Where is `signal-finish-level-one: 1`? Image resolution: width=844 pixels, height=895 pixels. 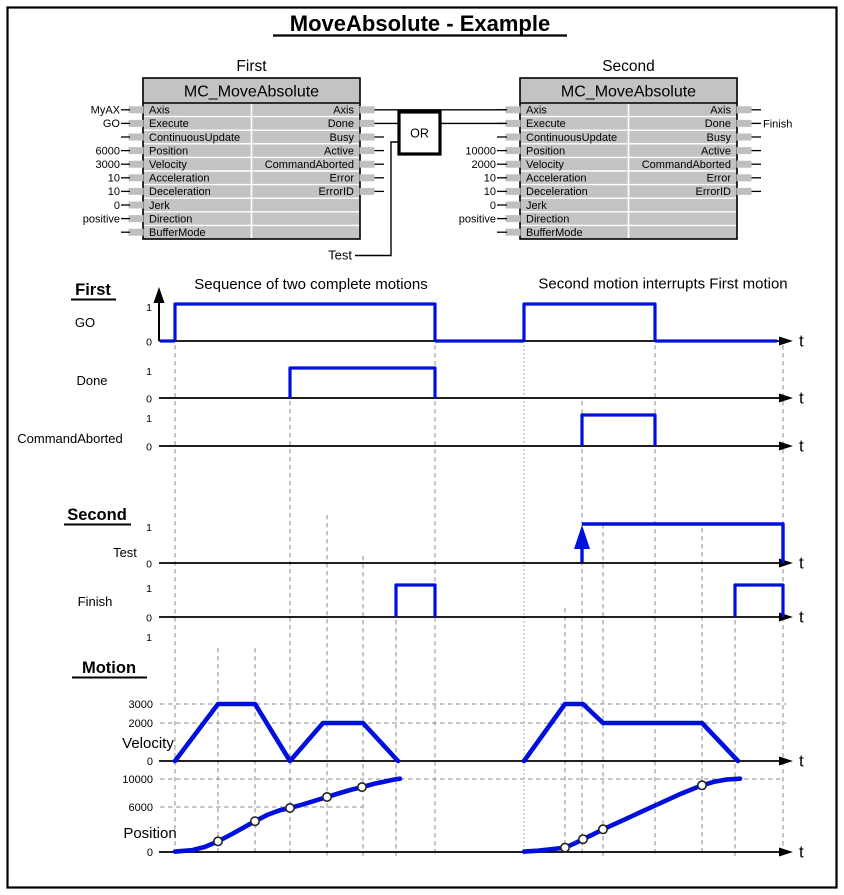
signal-finish-level-one: 1 is located at coordinates (149, 589).